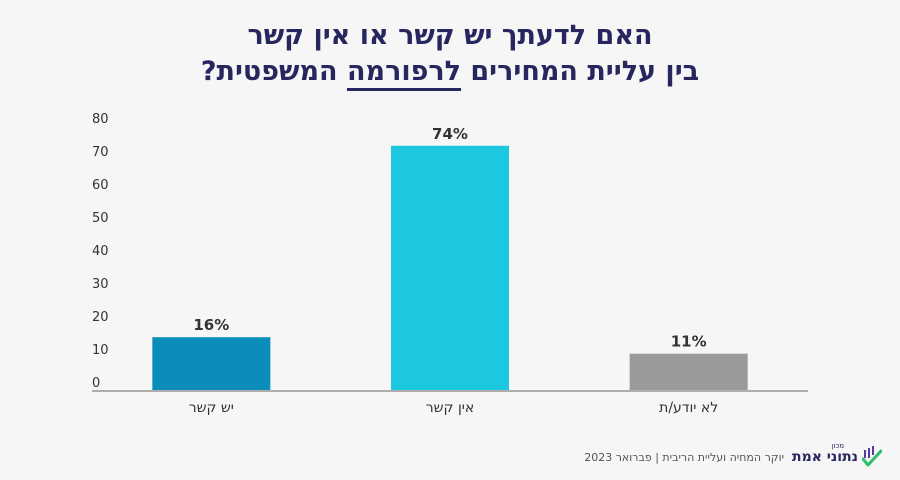 The image size is (900, 480). Describe the element at coordinates (100, 284) in the screenshot. I see `y-tick-label: 30` at that location.